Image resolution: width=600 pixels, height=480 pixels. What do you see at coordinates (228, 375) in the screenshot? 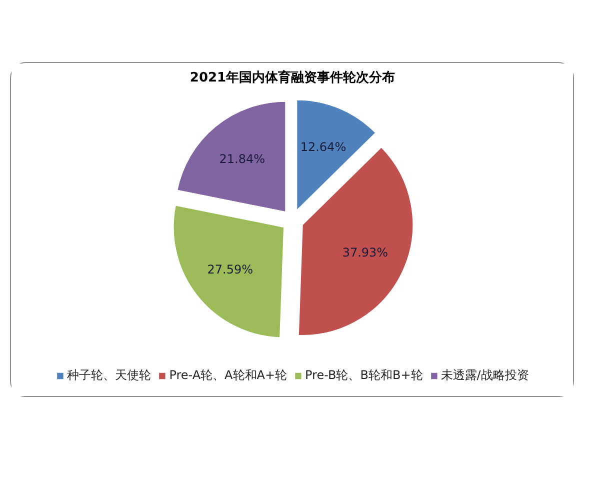
I see `legend-label: Pre-A轮、A轮和A+轮` at bounding box center [228, 375].